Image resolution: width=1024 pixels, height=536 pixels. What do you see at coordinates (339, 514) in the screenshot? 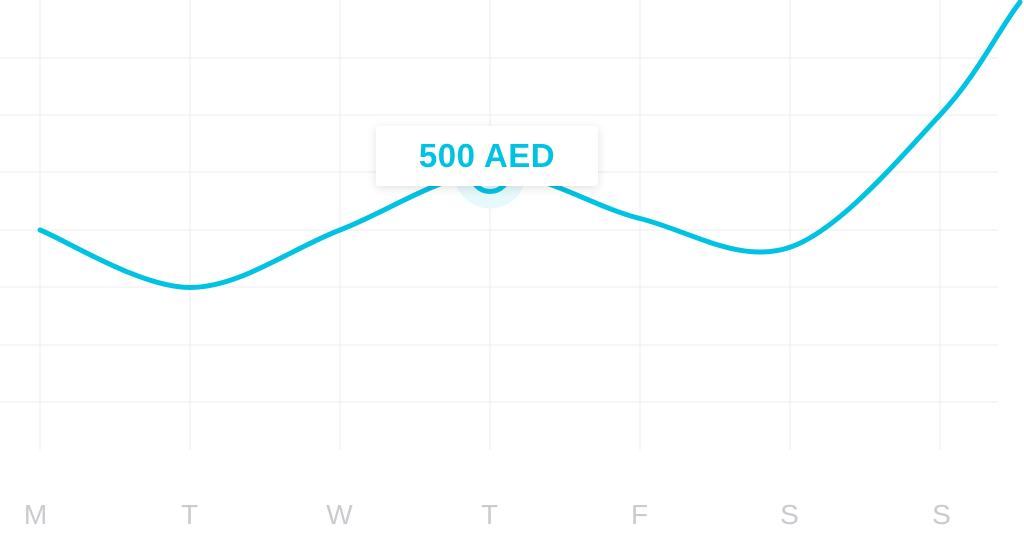
I see `x-tick-label-2: W` at bounding box center [339, 514].